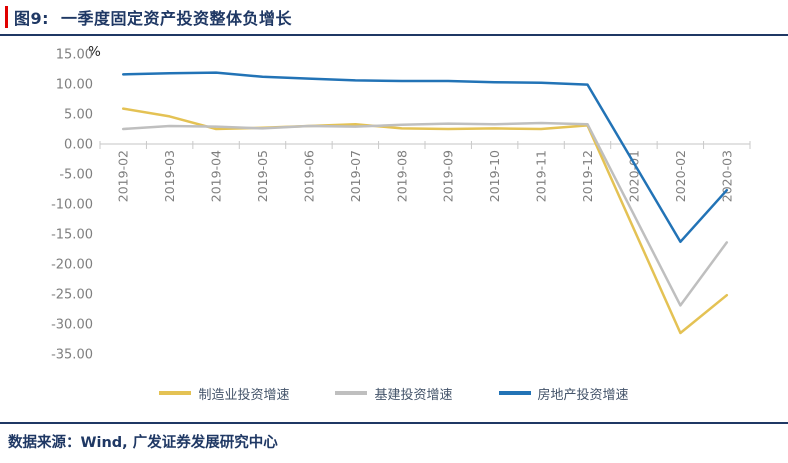 This screenshot has height=463, width=788. I want to click on y-axis-tick-label: 10.00, so click(74, 85).